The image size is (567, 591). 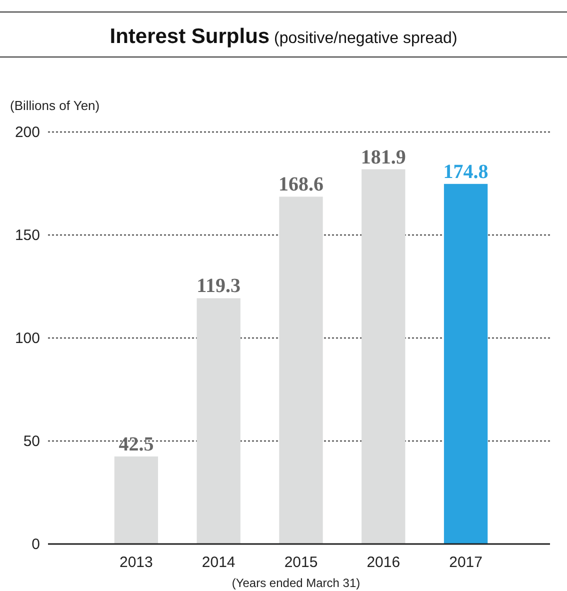 What do you see at coordinates (465, 562) in the screenshot?
I see `x-tick-label: 2017` at bounding box center [465, 562].